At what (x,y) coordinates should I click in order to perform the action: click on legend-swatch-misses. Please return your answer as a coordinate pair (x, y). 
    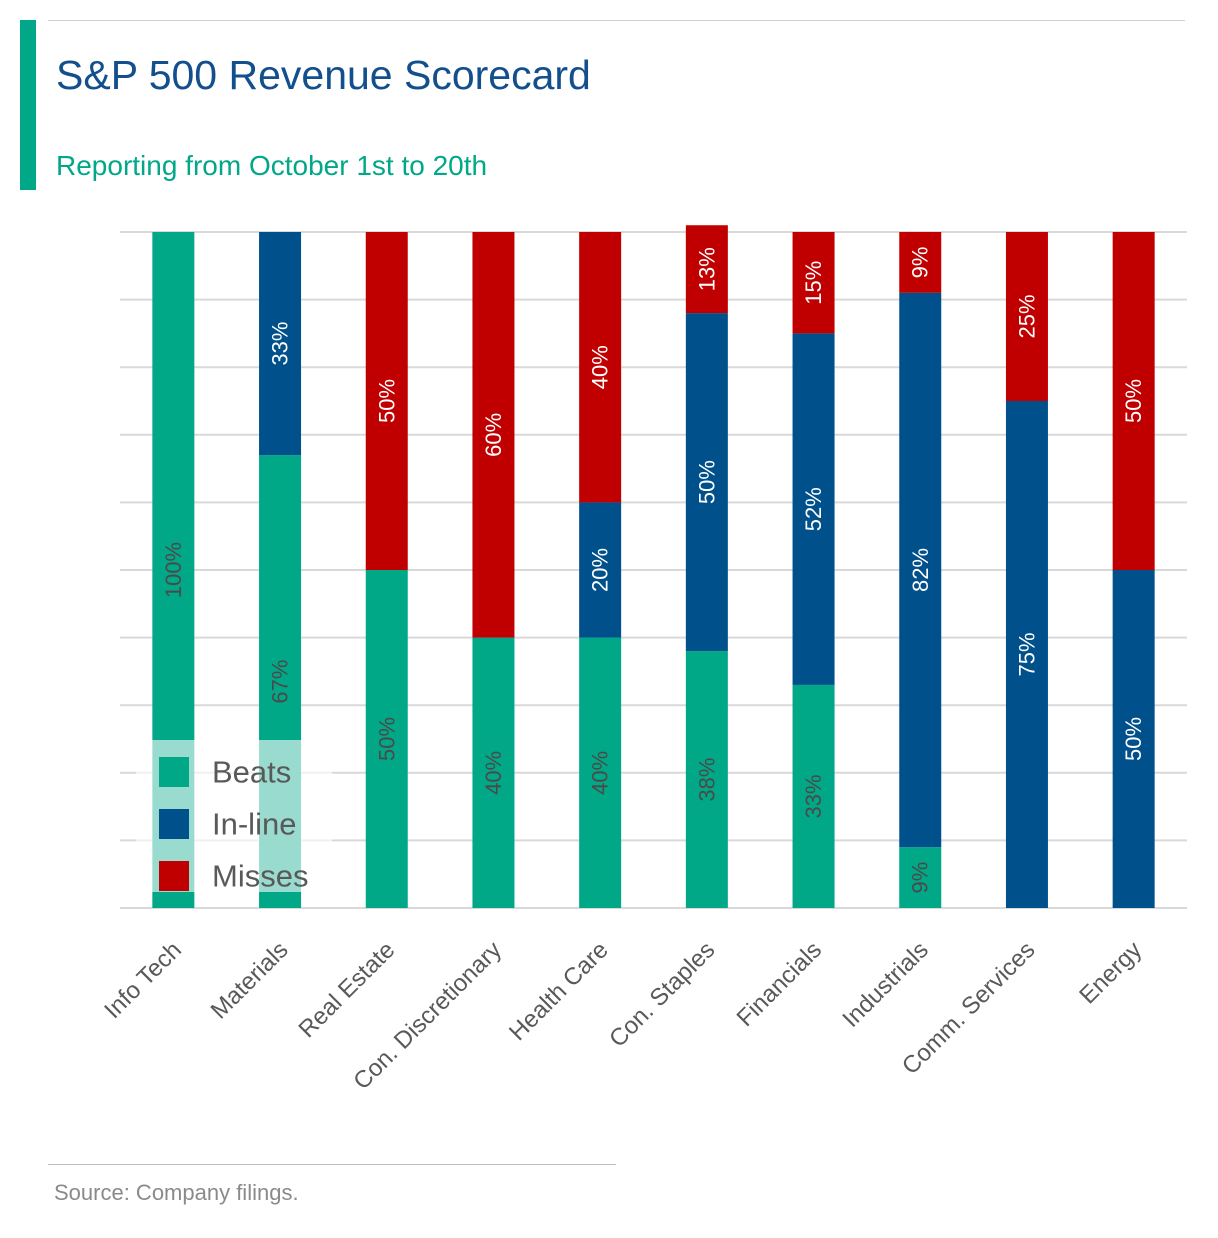
    Looking at the image, I should click on (174, 876).